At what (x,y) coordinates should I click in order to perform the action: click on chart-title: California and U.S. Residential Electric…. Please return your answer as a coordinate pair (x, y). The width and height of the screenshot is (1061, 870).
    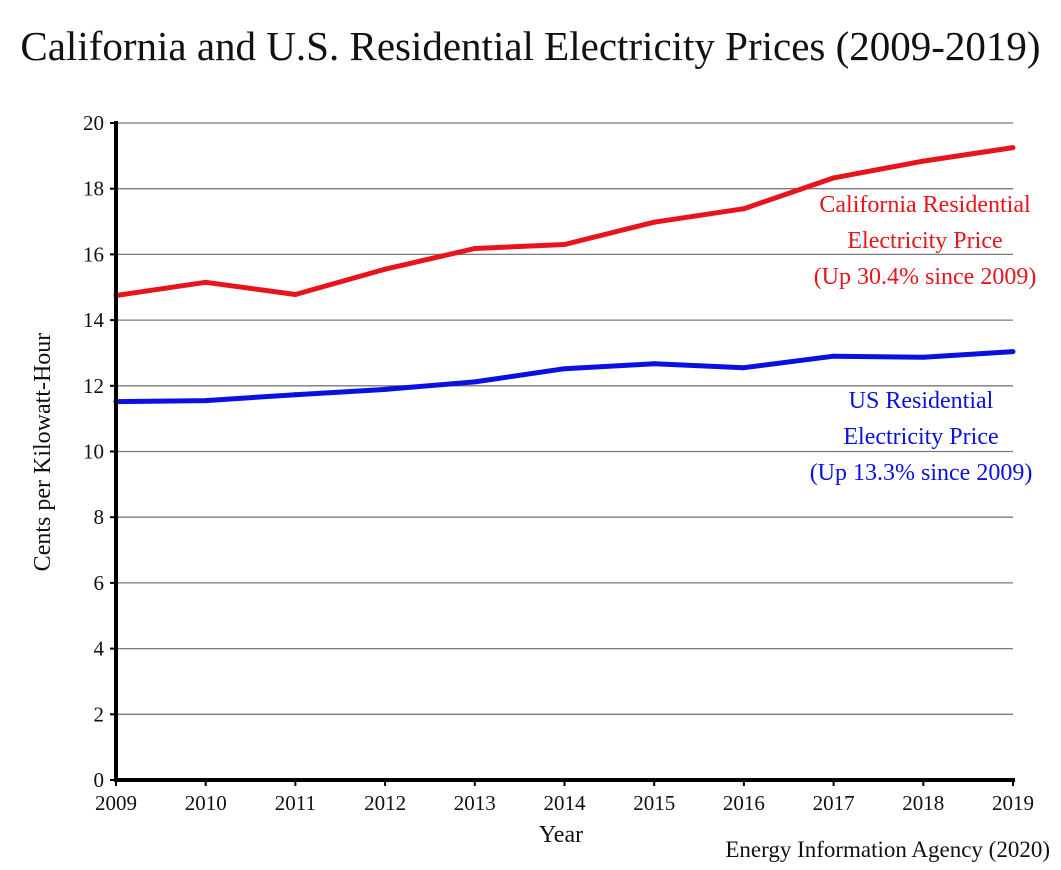
    Looking at the image, I should click on (530, 46).